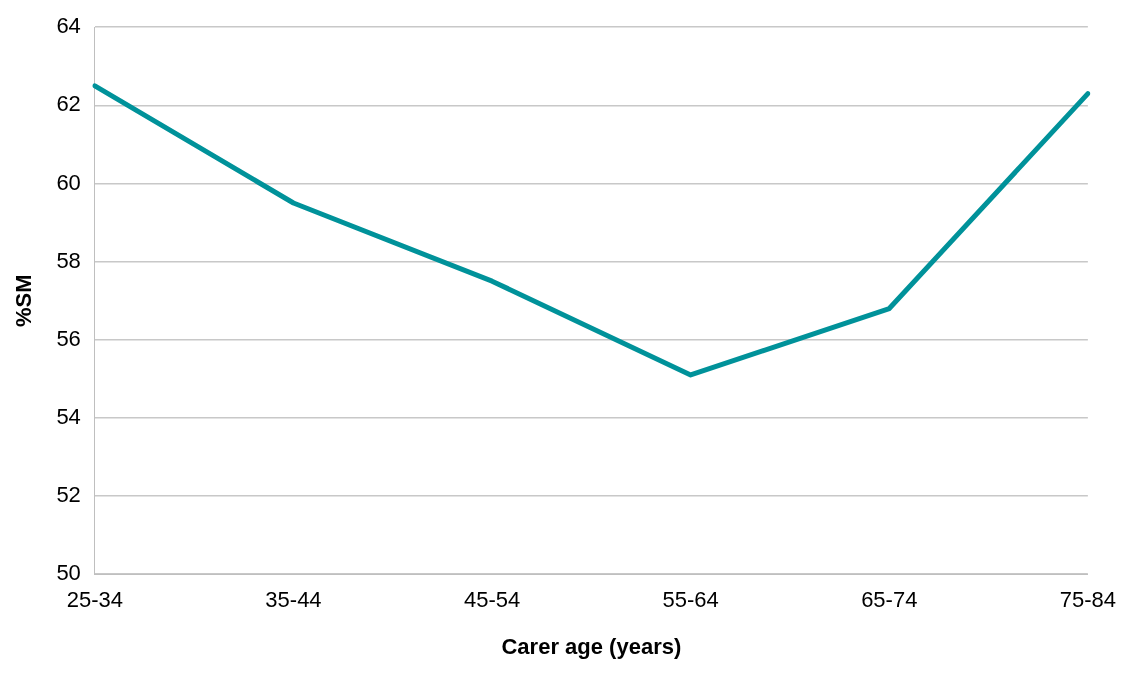 Image resolution: width=1130 pixels, height=673 pixels. What do you see at coordinates (690, 600) in the screenshot?
I see `x-tick-label: 55-64` at bounding box center [690, 600].